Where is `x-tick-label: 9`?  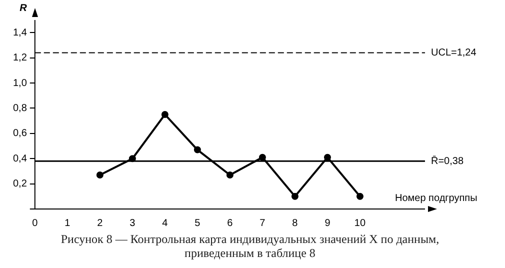
x-tick-label: 9 is located at coordinates (327, 223).